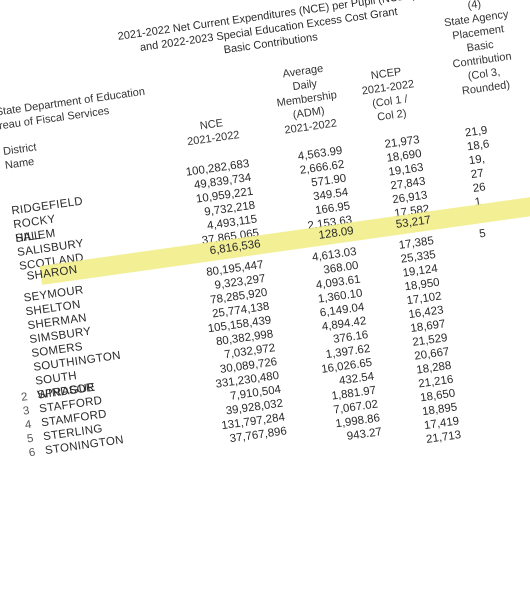  I want to click on table-row: 5 STERLING 39,928,032 1,881.97 21,216, so click(240, 410).